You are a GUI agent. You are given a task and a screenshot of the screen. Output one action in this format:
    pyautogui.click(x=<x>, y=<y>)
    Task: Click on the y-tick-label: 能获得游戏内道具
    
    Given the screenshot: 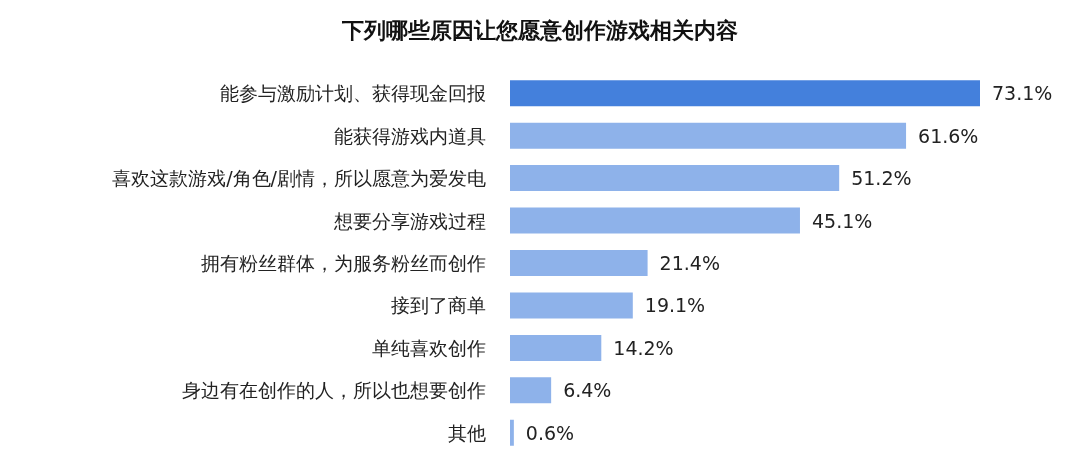 What is the action you would take?
    pyautogui.click(x=410, y=135)
    